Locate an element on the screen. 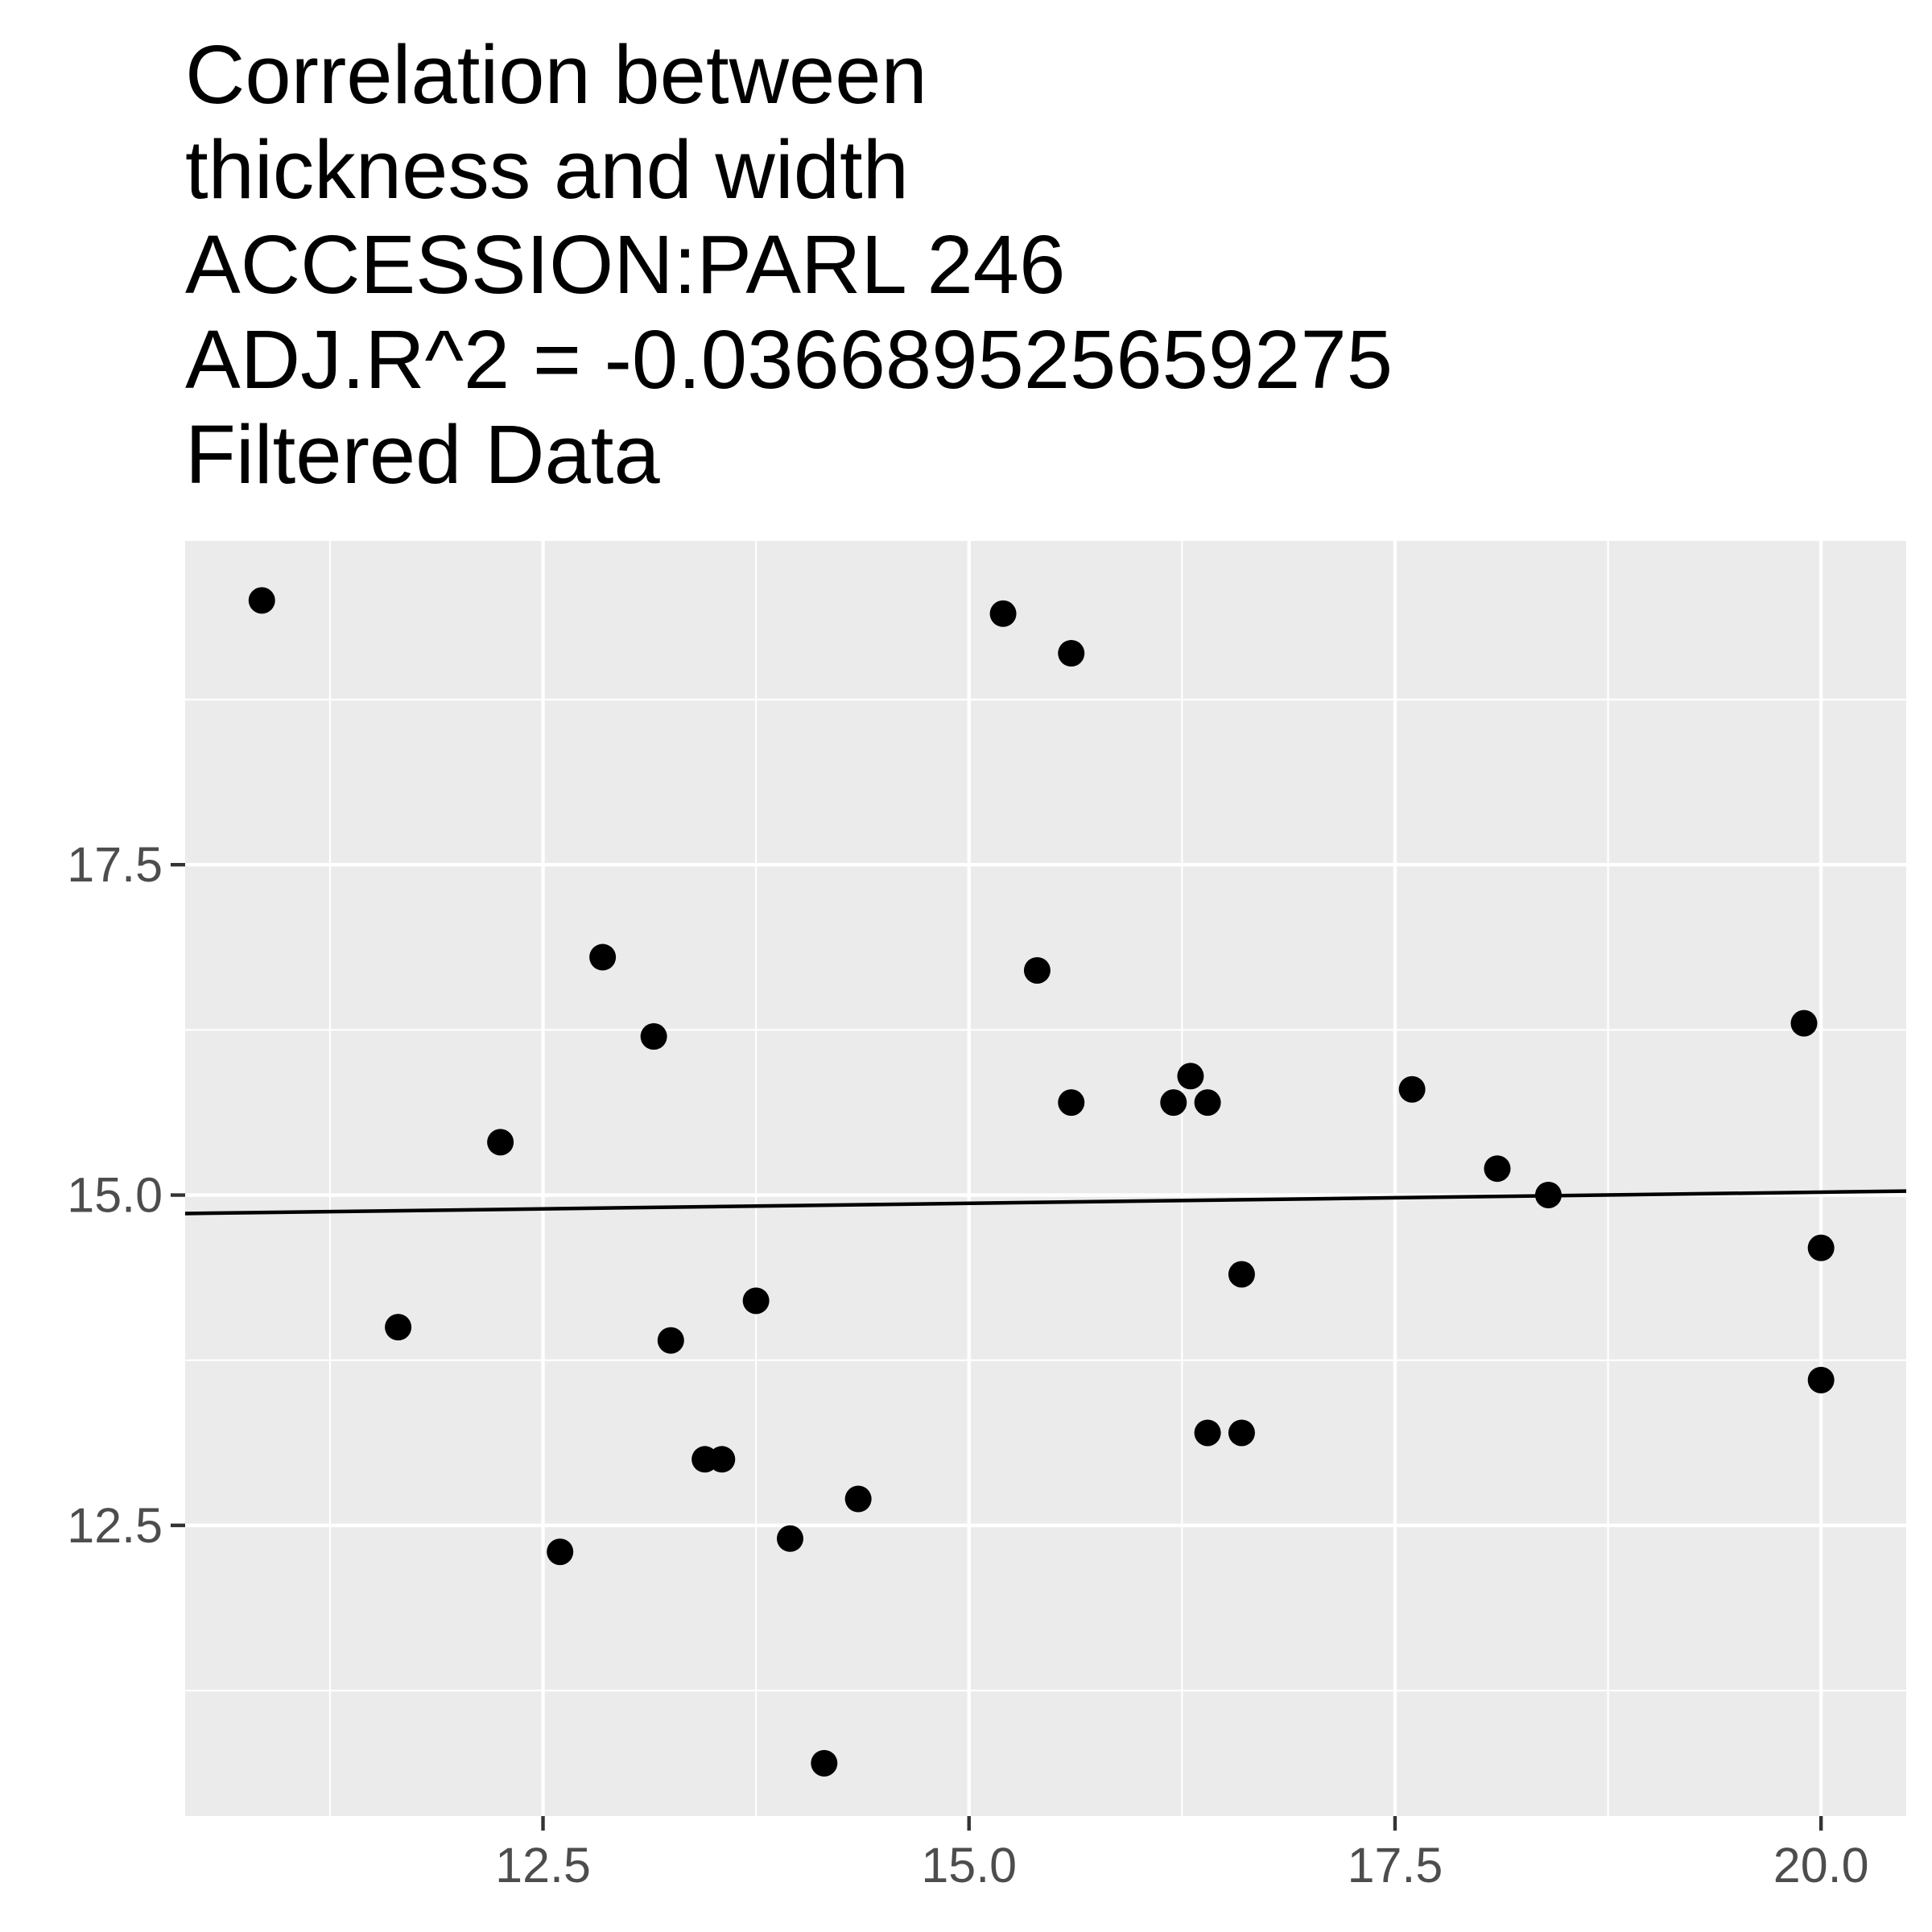 The width and height of the screenshot is (1932, 1932). x-tick-label: 12.5 is located at coordinates (543, 1865).